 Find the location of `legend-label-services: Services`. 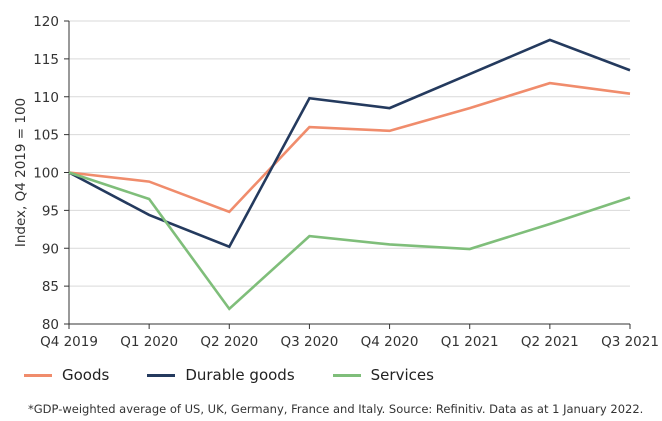

legend-label-services: Services is located at coordinates (402, 375).